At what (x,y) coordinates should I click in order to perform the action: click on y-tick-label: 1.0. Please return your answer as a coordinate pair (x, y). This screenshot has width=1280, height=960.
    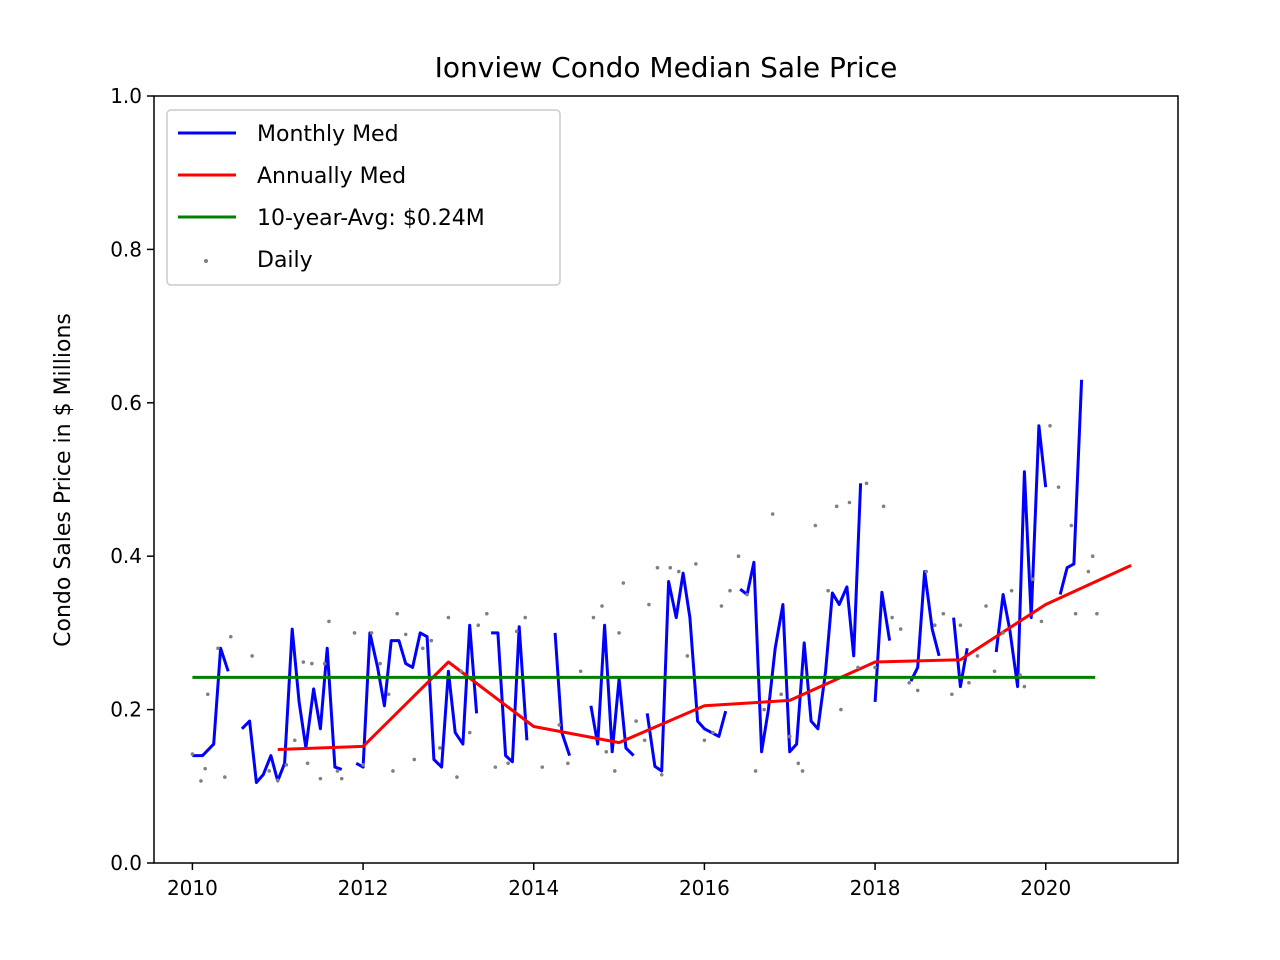
    Looking at the image, I should click on (126, 96).